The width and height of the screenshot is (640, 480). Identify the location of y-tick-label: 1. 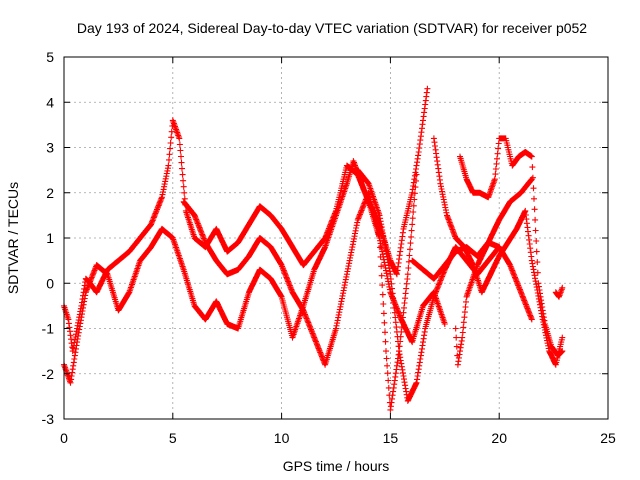
(50, 238).